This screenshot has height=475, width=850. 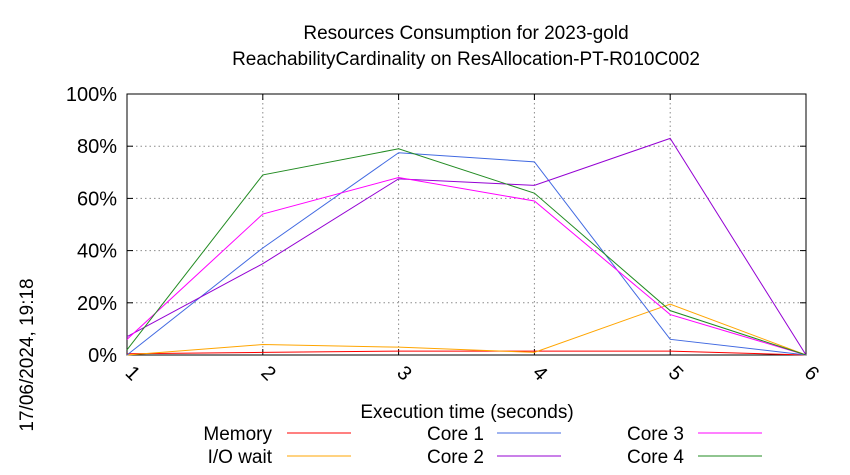 What do you see at coordinates (465, 33) in the screenshot?
I see `chart-title-line-1: Resources Consumption for 2023-gold` at bounding box center [465, 33].